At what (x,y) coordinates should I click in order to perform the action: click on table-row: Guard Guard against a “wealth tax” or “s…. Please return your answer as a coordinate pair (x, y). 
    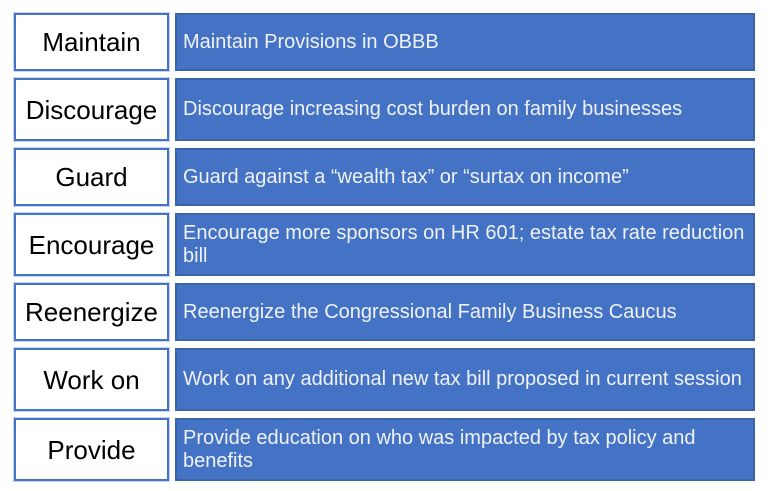
    Looking at the image, I should click on (384, 177).